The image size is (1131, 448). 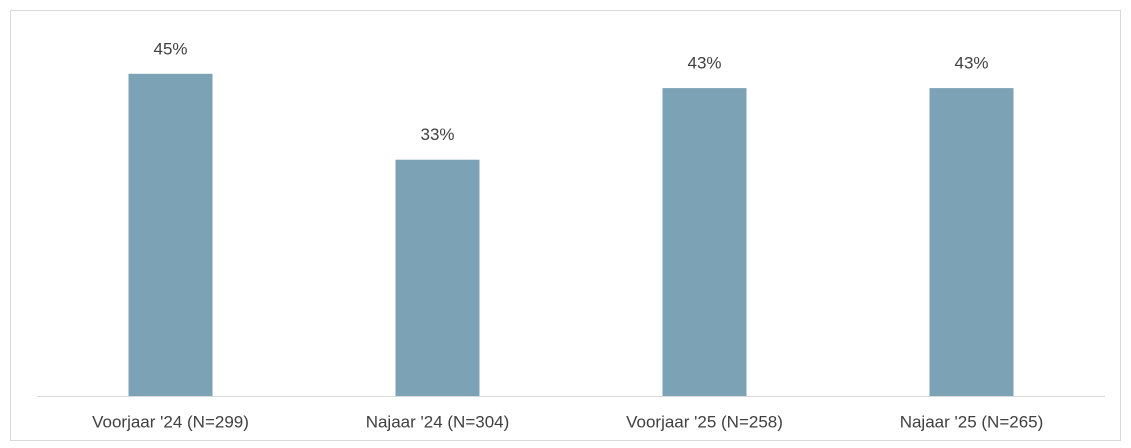 I want to click on value-label: 33%, so click(x=437, y=134).